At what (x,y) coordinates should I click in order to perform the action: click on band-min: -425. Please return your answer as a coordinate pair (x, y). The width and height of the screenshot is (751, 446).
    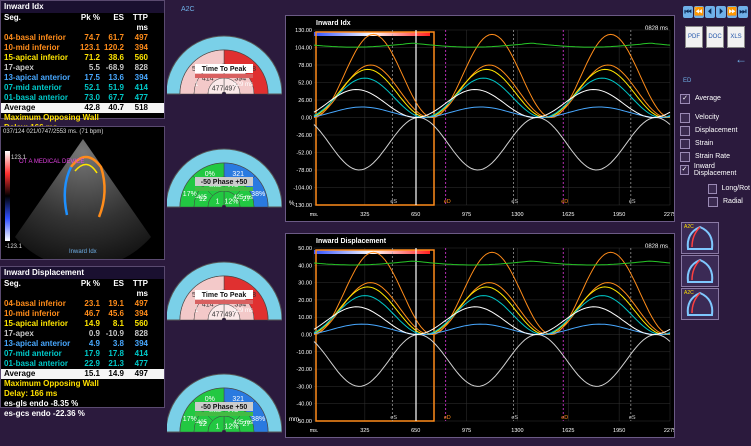
    Looking at the image, I should click on (201, 198).